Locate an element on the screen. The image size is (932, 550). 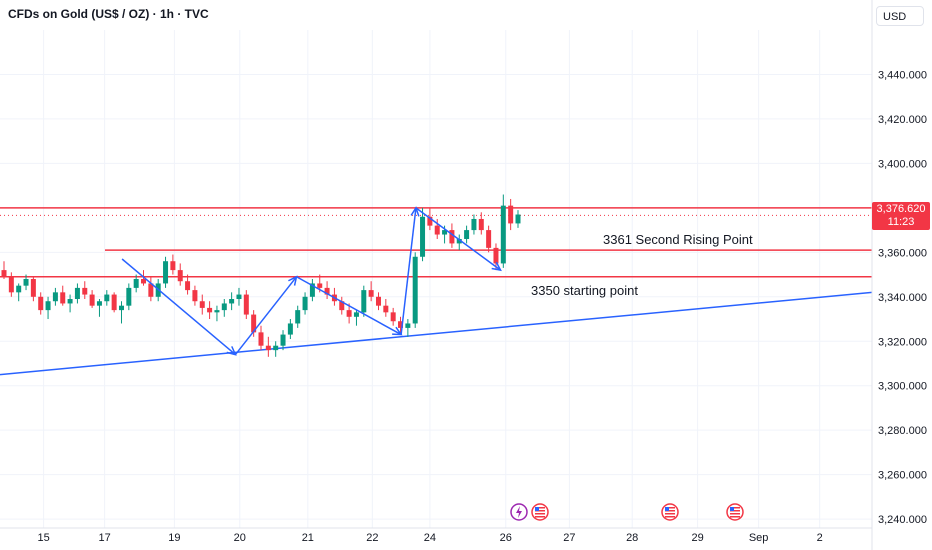
x-tick-label: 28 is located at coordinates (632, 538).